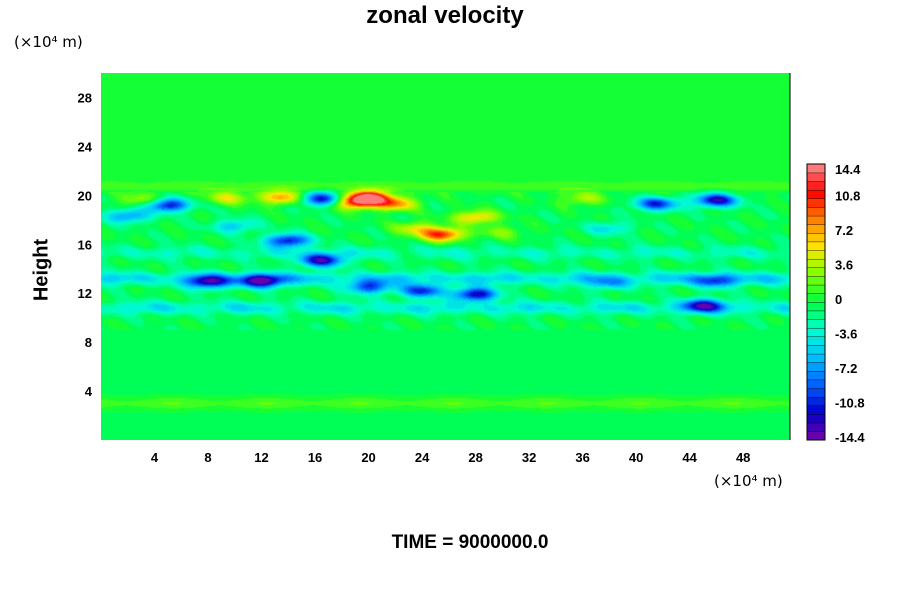 The height and width of the screenshot is (600, 900). Describe the element at coordinates (743, 457) in the screenshot. I see `x-tick-label-11: 48` at that location.